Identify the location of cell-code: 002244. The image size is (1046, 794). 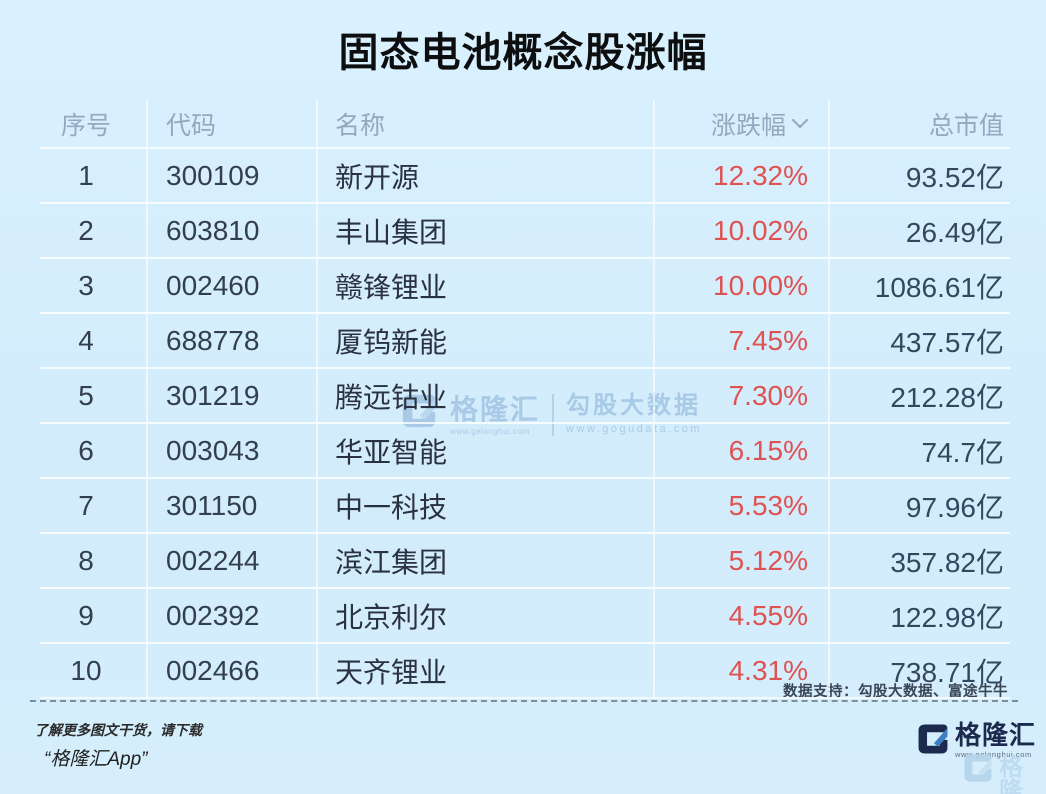
(233, 560).